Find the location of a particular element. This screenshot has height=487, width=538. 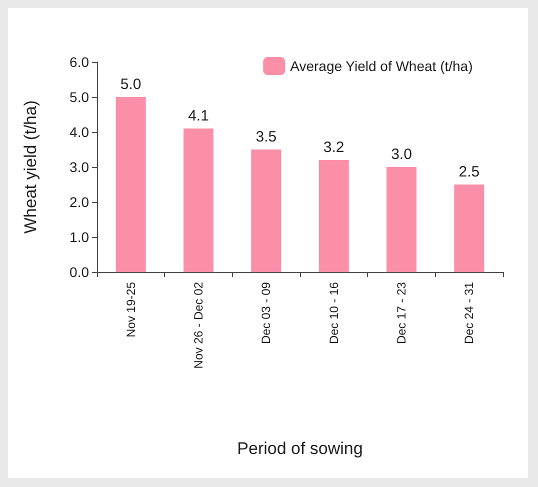

x-tick-label: Dec 03 - 09 is located at coordinates (266, 313).